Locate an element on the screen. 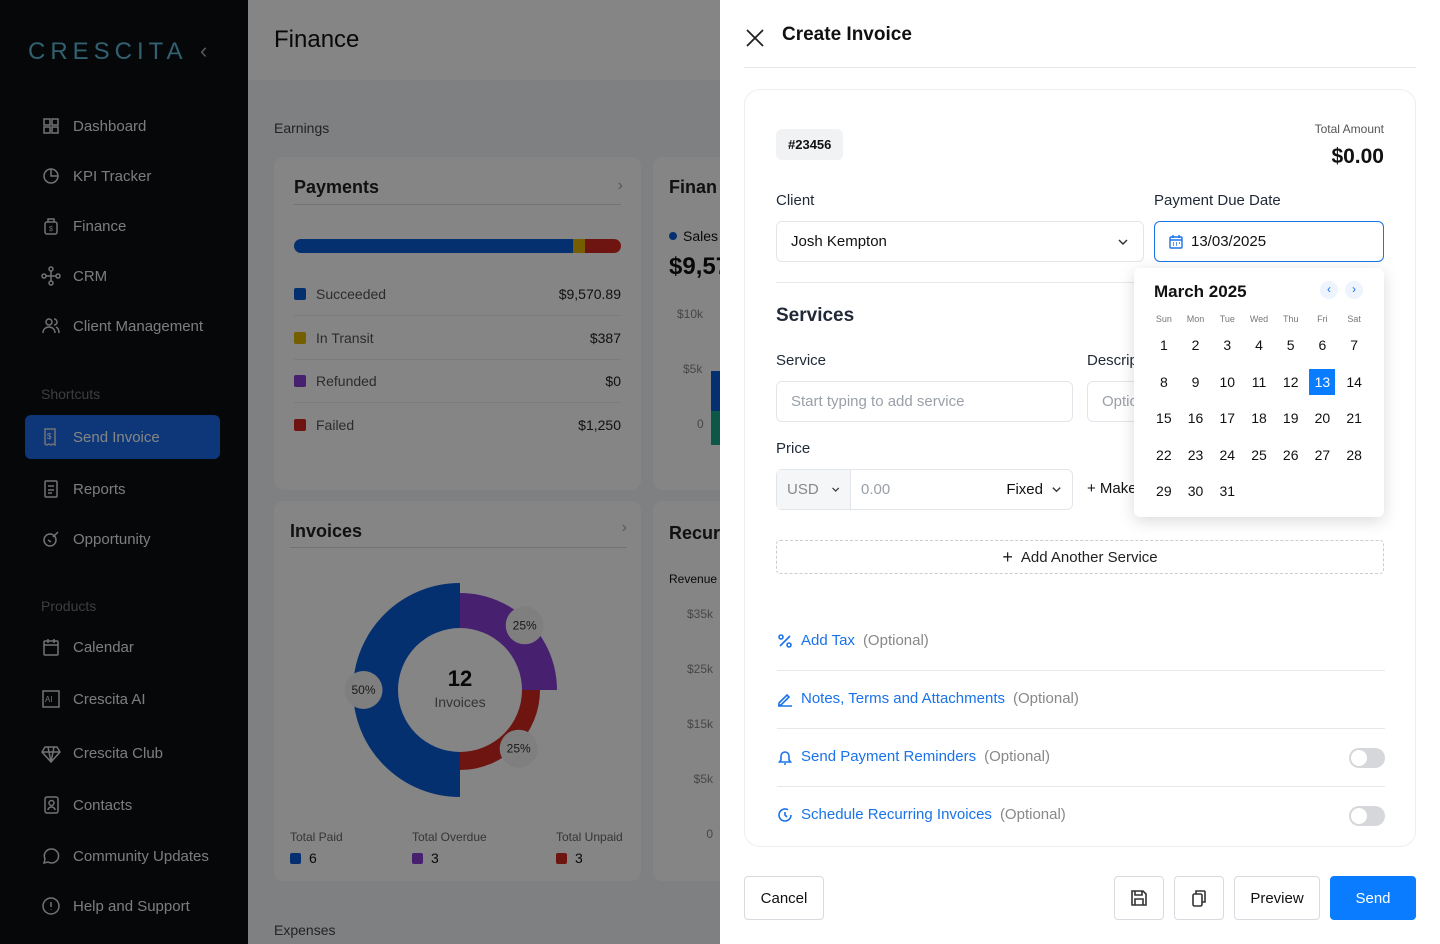 Image resolution: width=1440 pixels, height=944 pixels. calendar-day: 2 is located at coordinates (1195, 345).